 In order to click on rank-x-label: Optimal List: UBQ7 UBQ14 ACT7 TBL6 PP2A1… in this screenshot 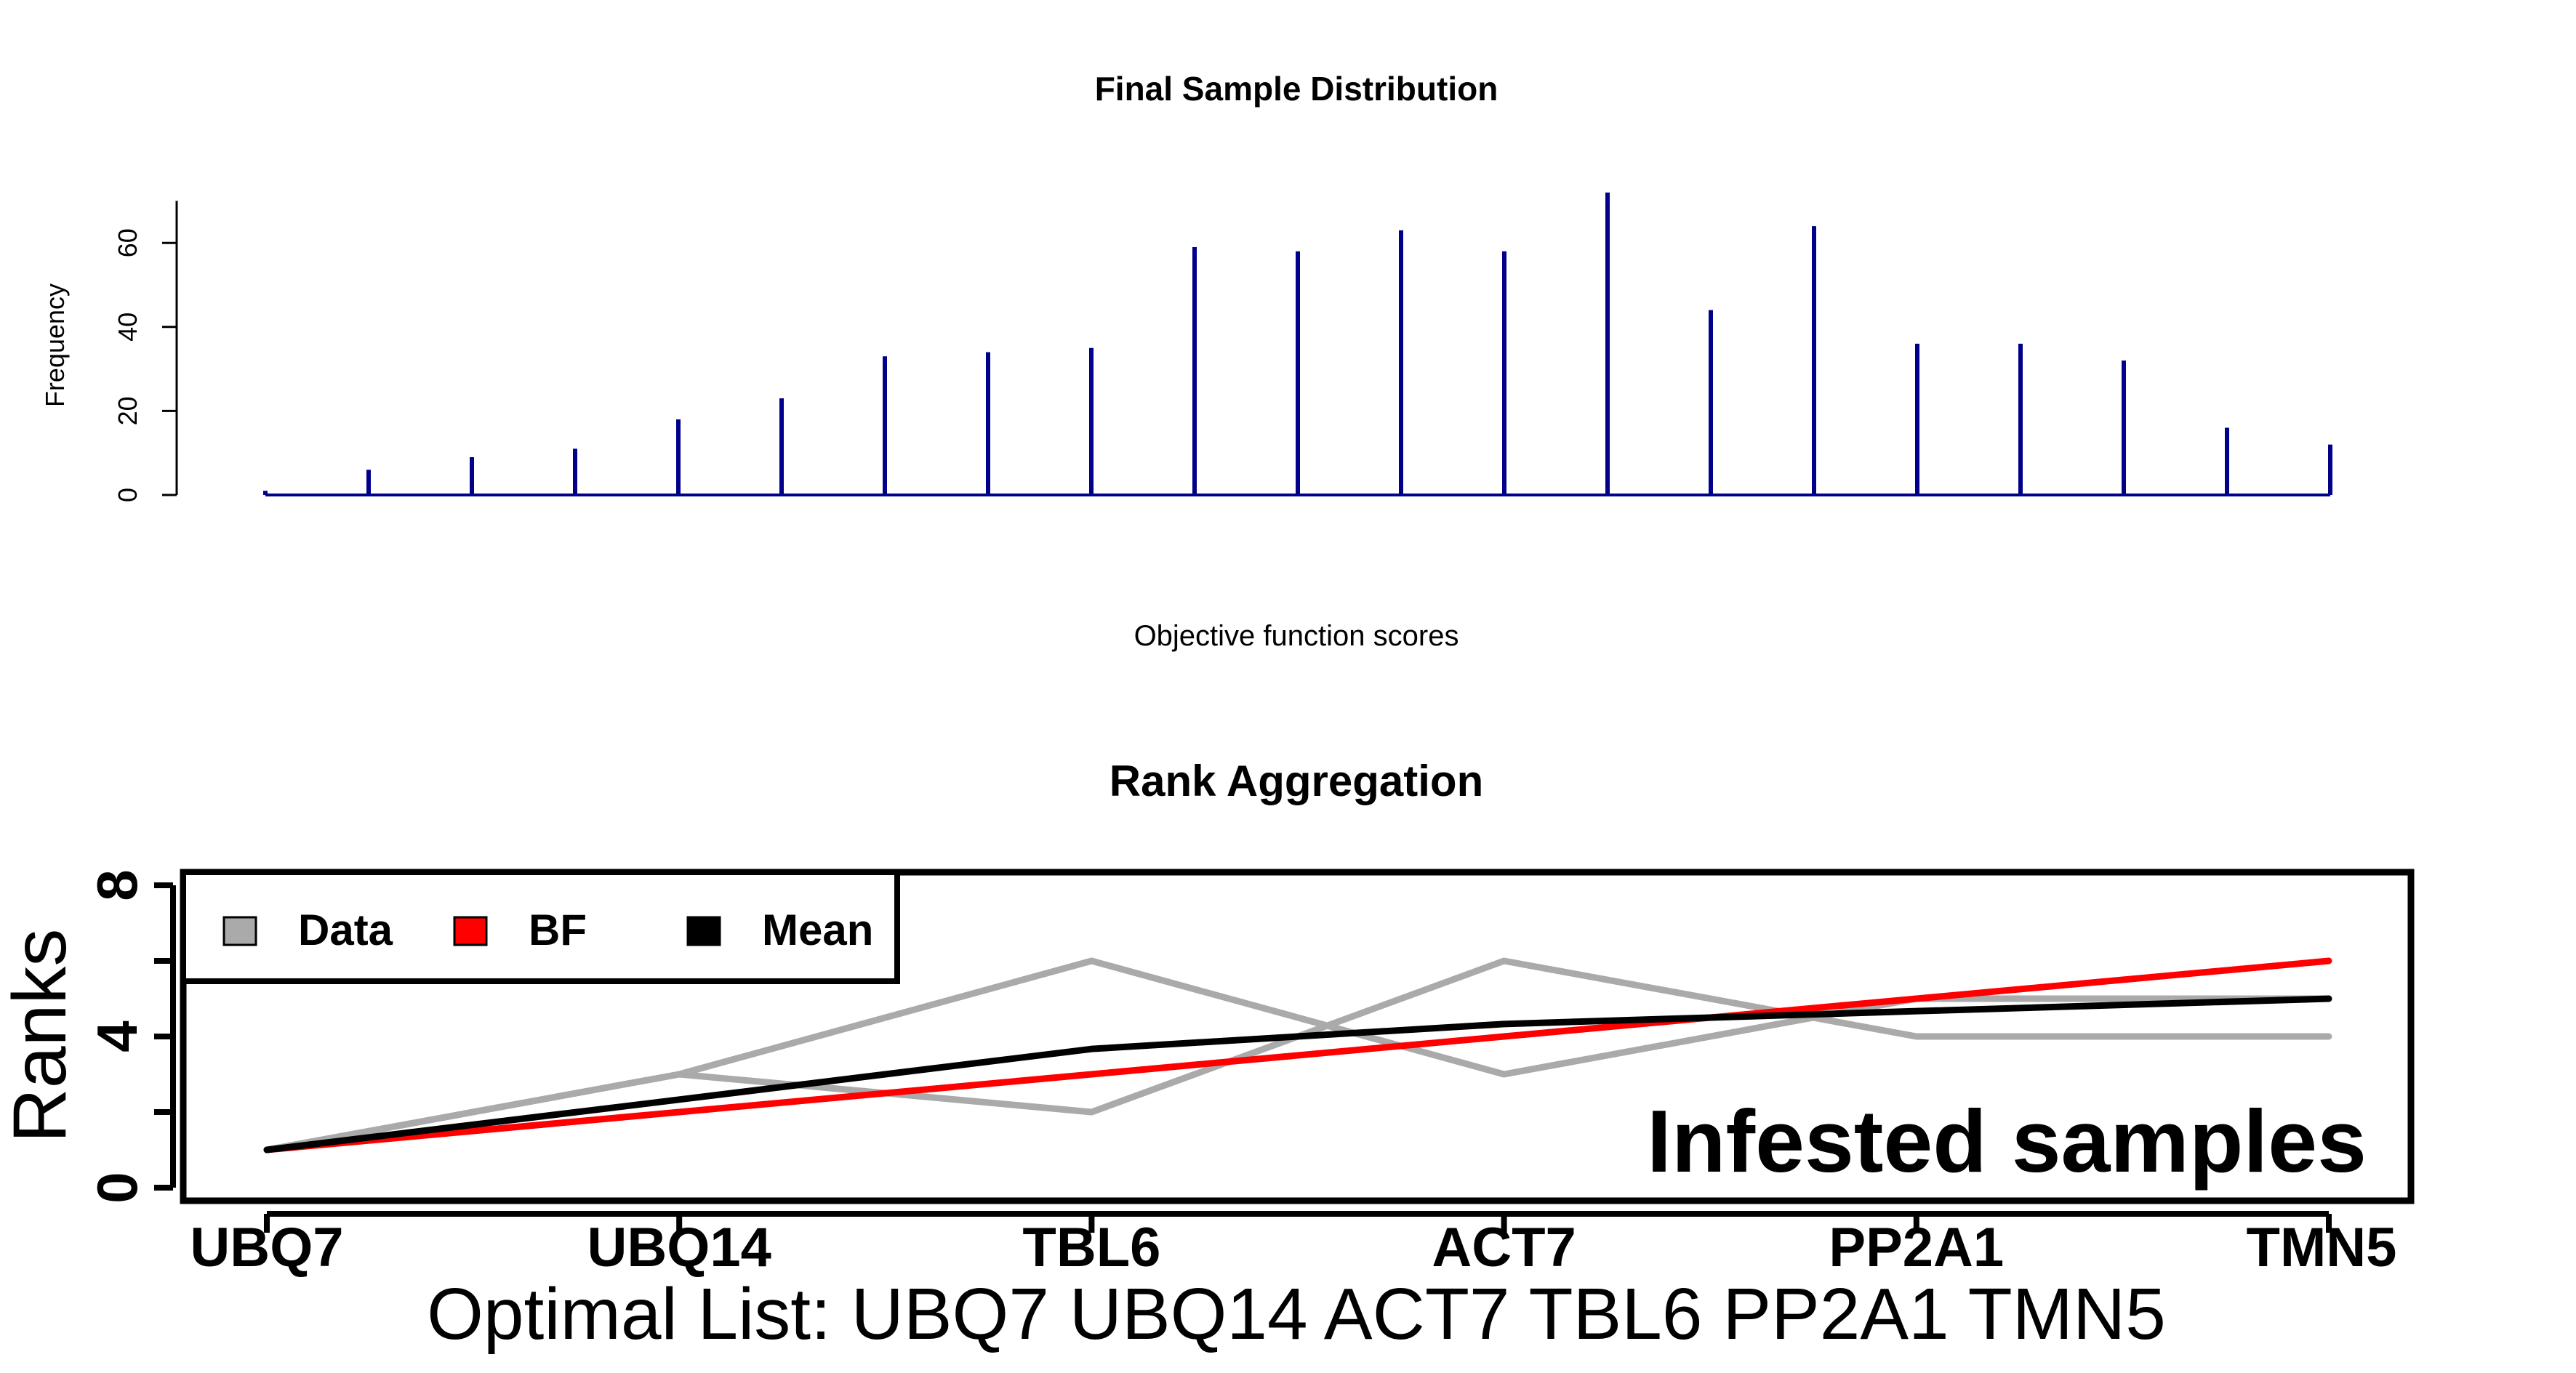, I will do `click(1296, 1314)`.